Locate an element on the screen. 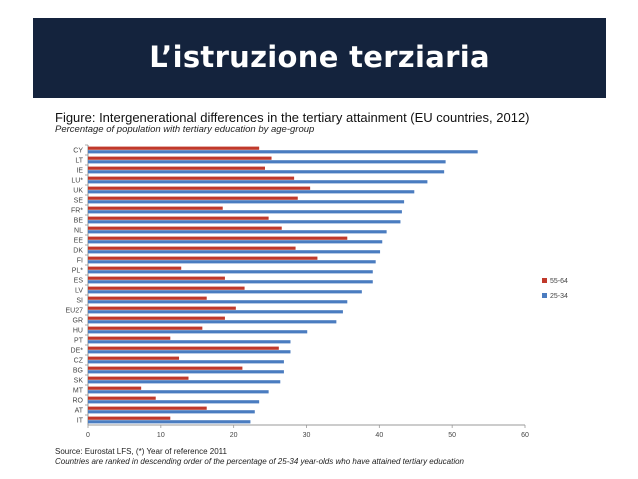 The image size is (638, 479). category-label: HU is located at coordinates (78, 331).